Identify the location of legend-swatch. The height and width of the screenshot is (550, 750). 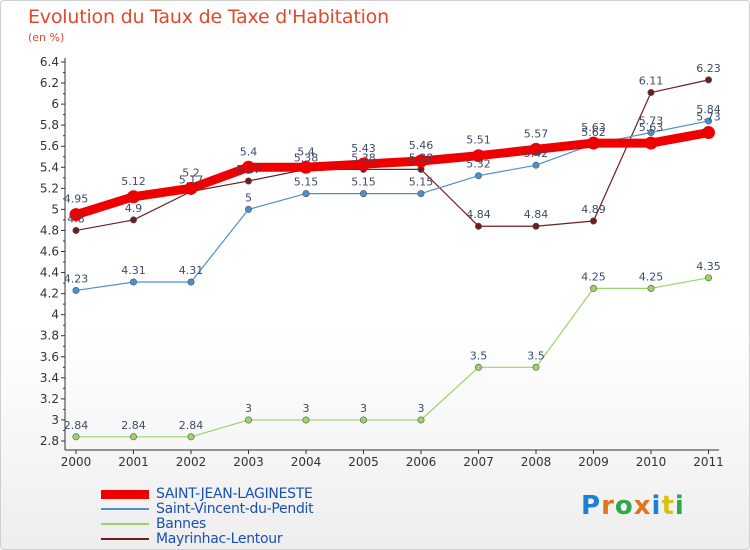
(125, 494).